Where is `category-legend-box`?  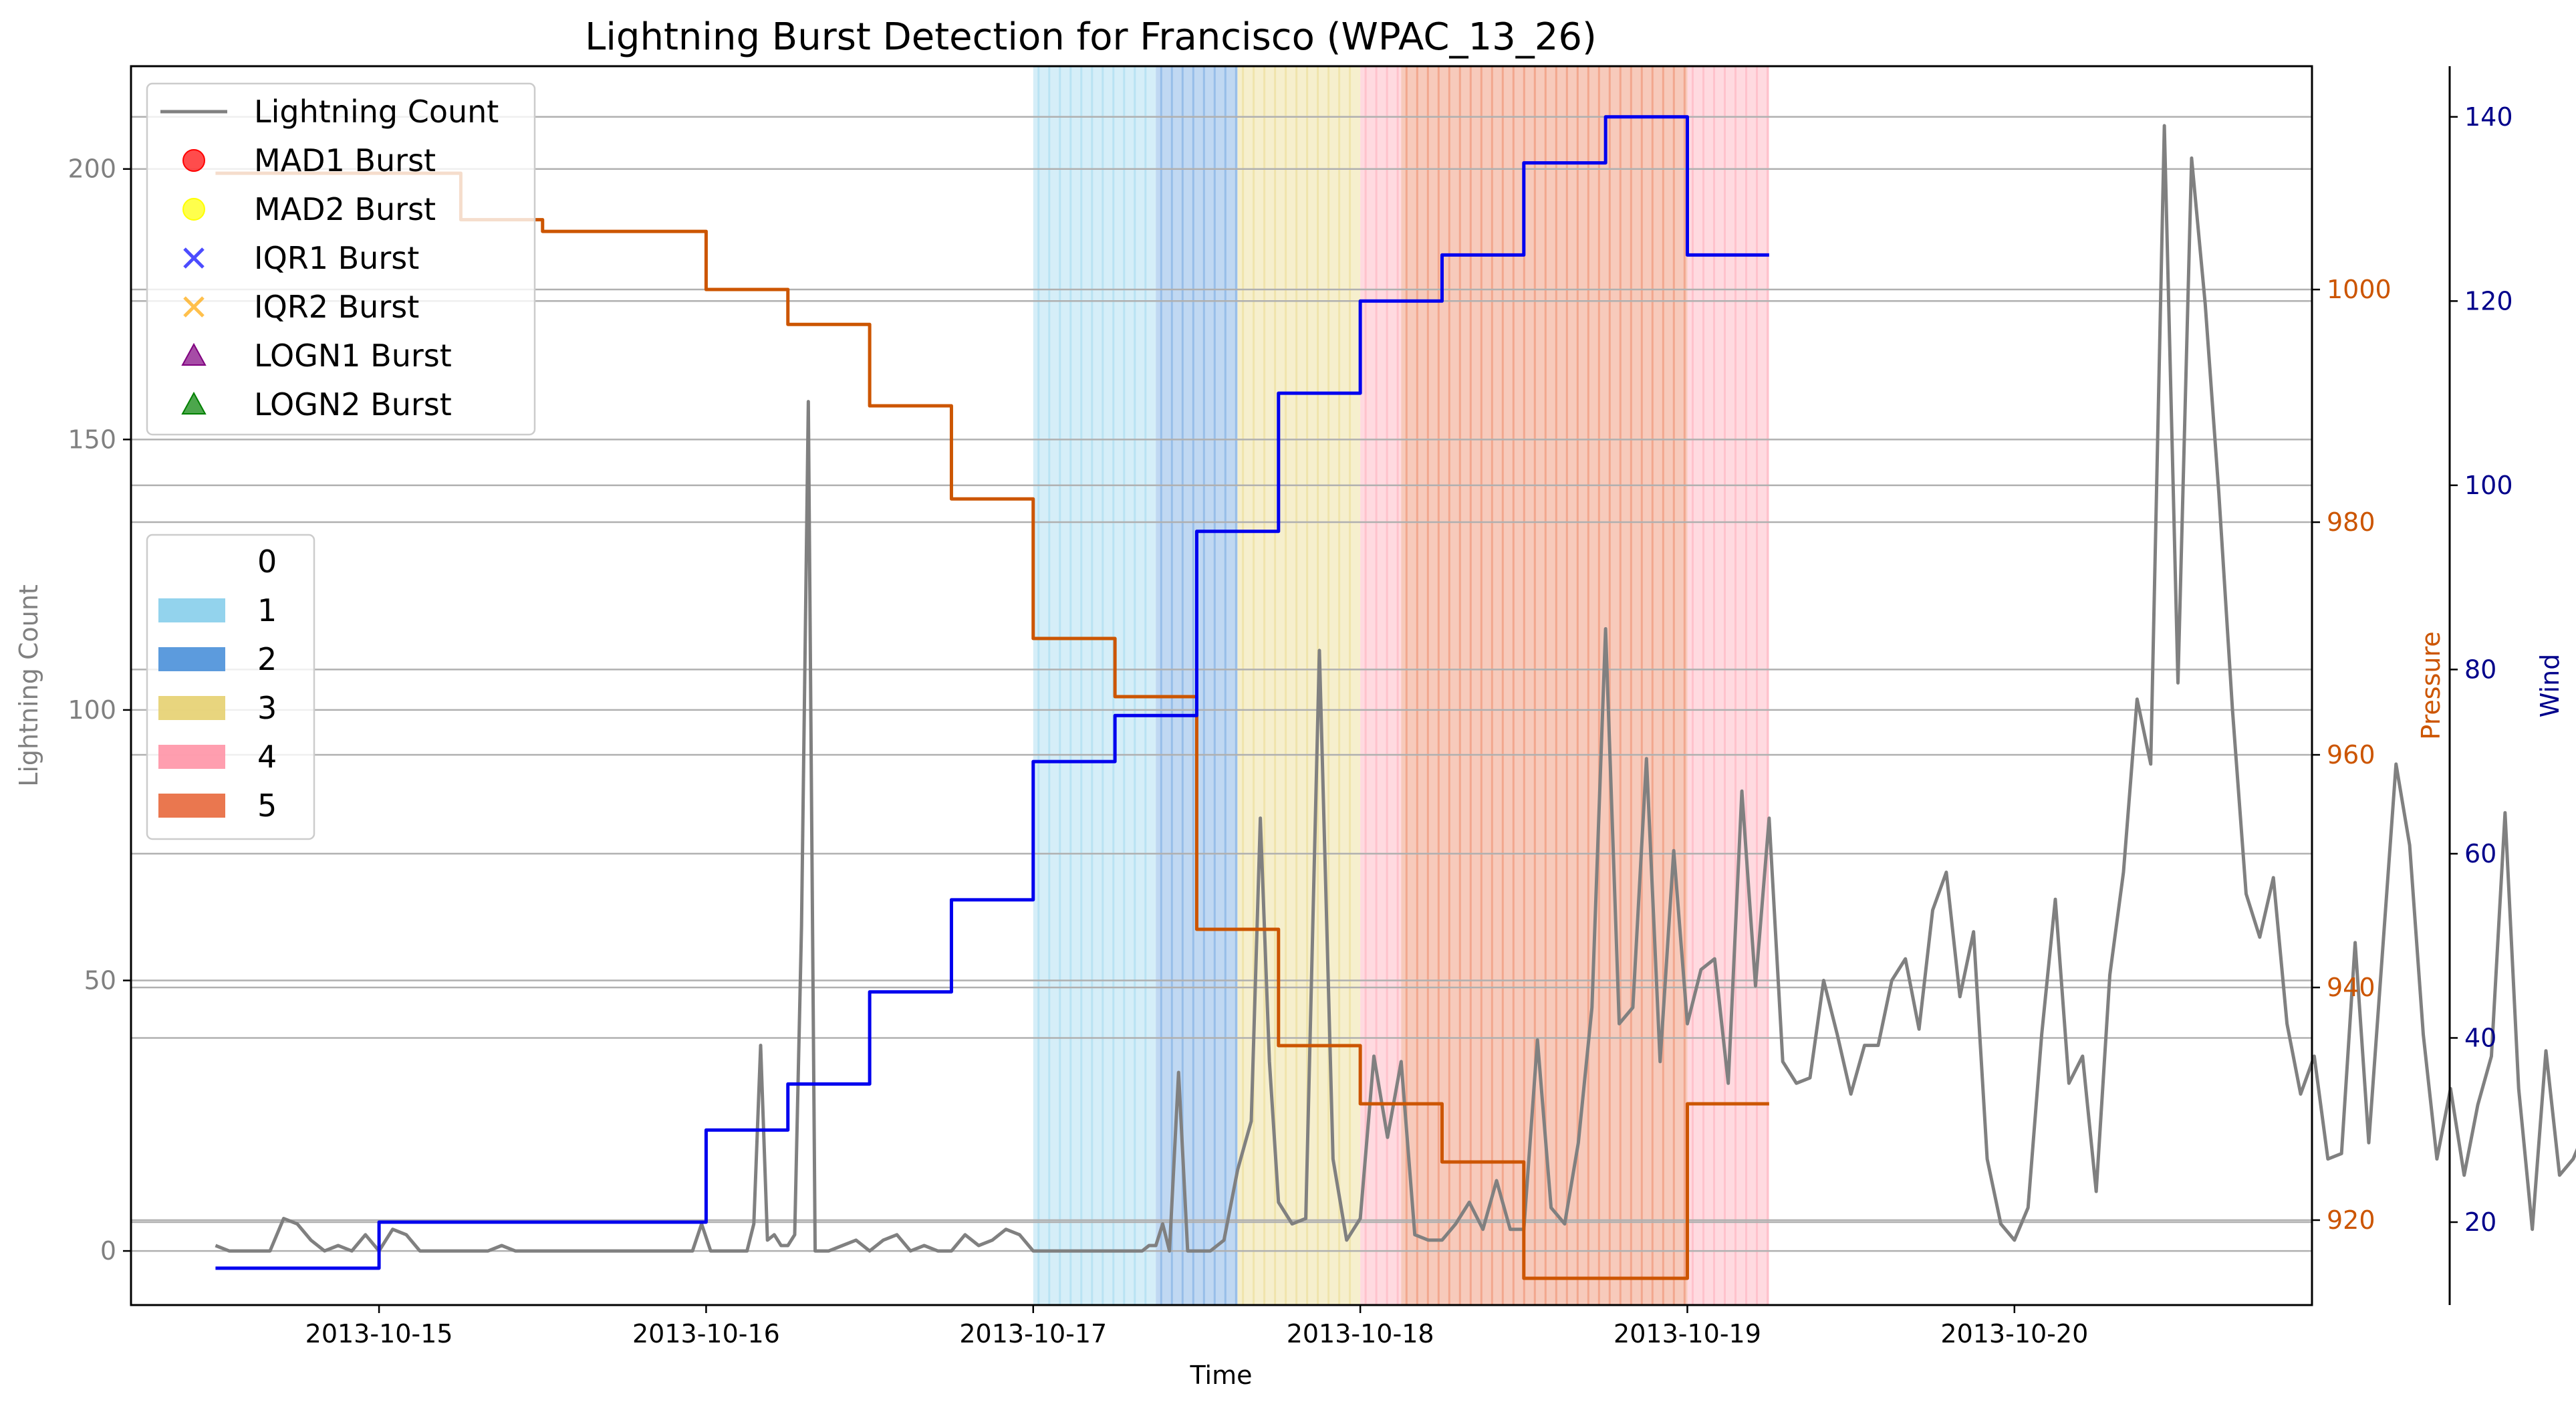
category-legend-box is located at coordinates (231, 687).